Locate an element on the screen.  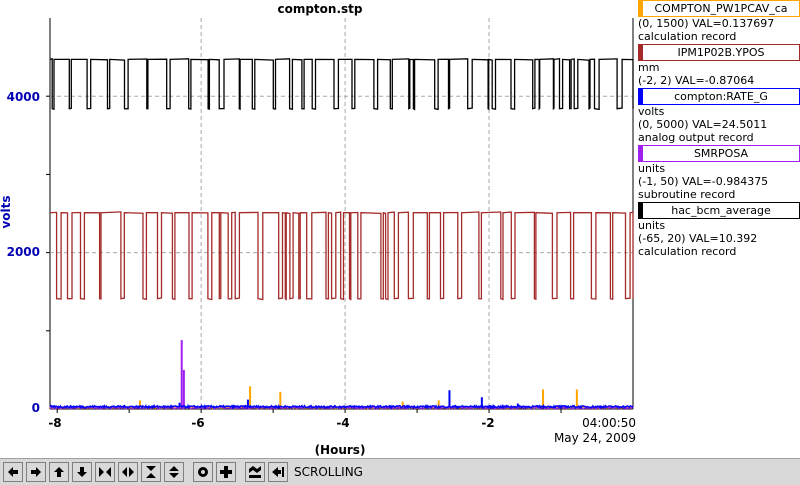
series-line-compton-rate-g is located at coordinates (341, 406).